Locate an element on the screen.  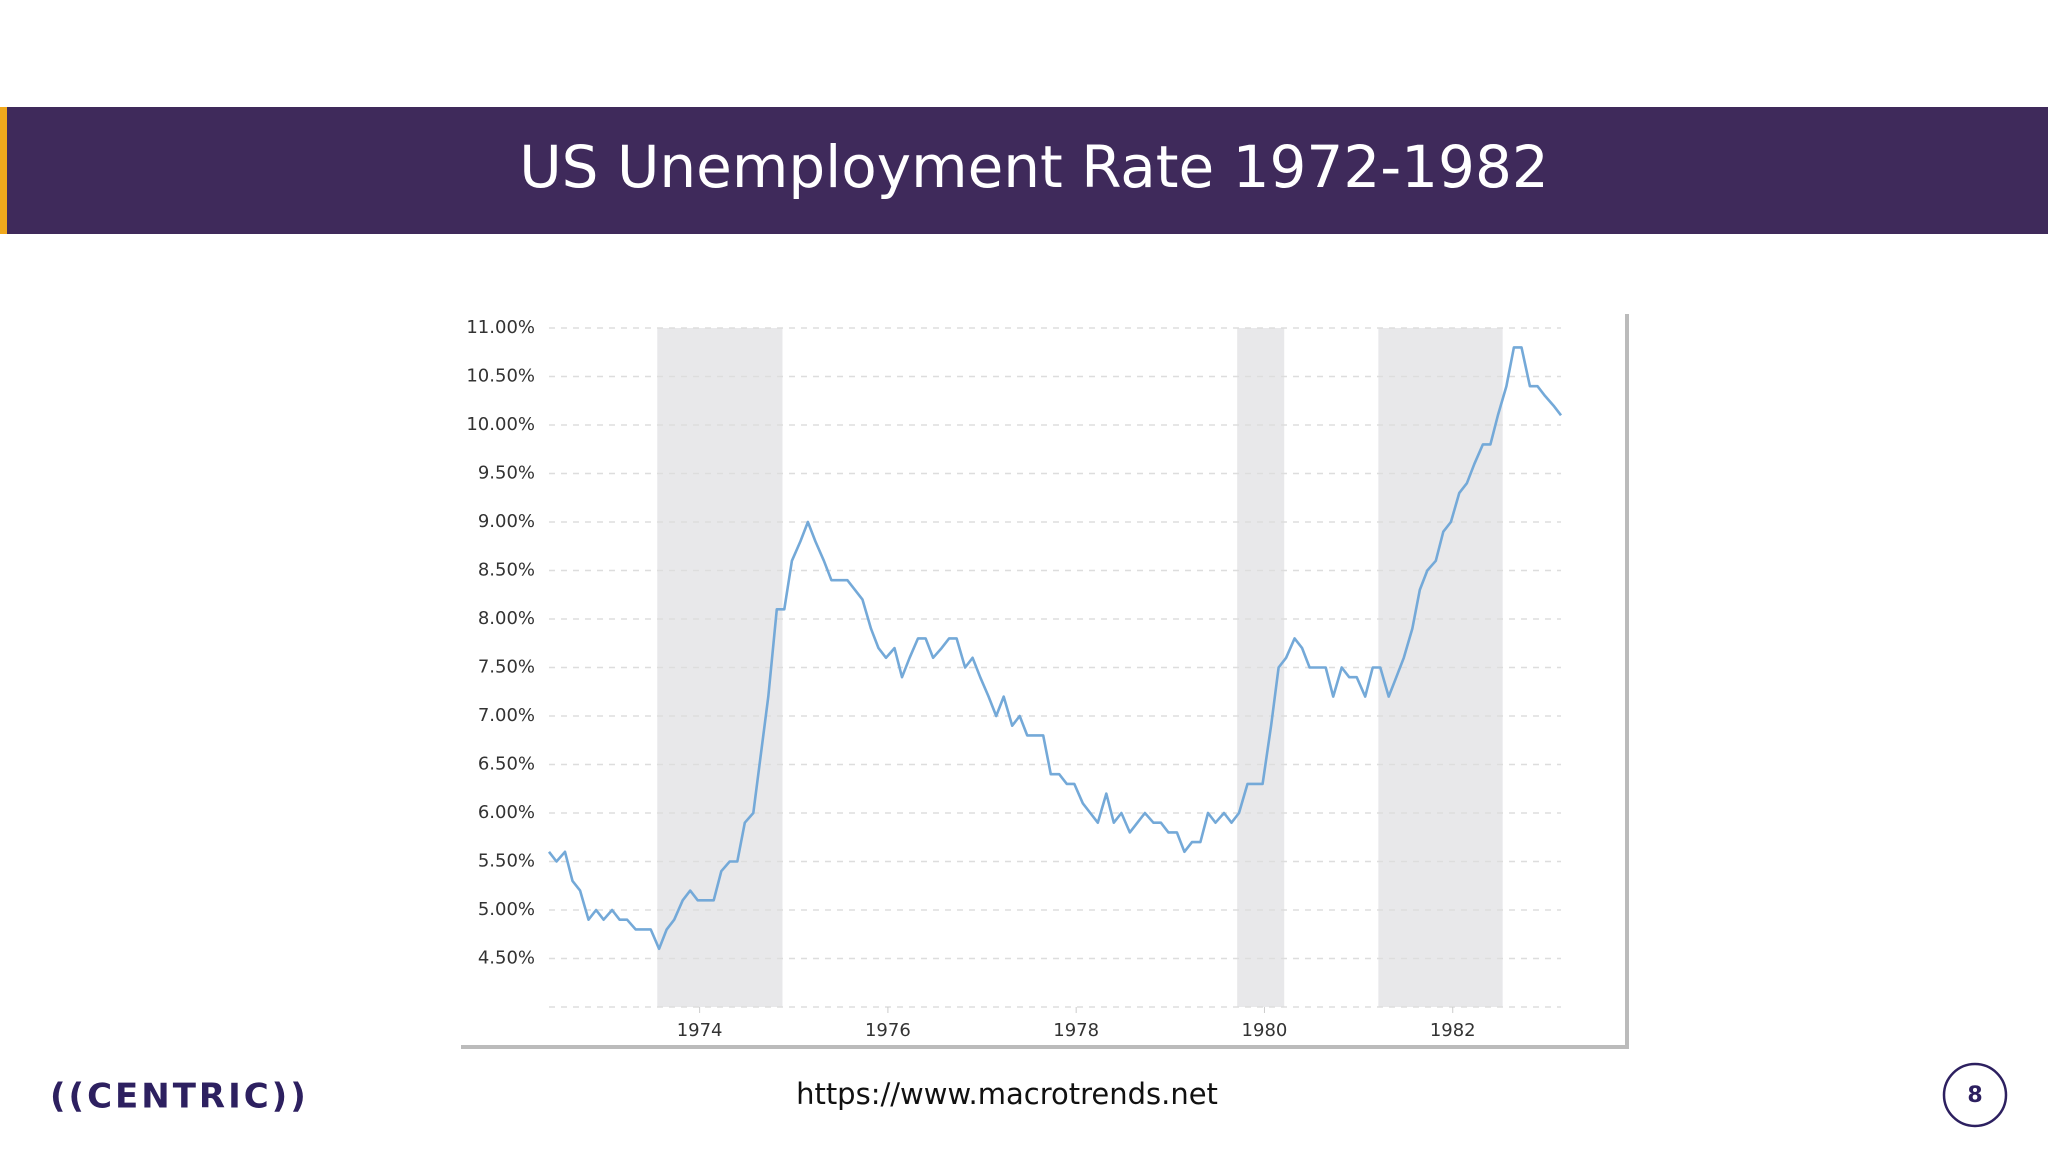
y-tick-label: 7.50% is located at coordinates (506, 667).